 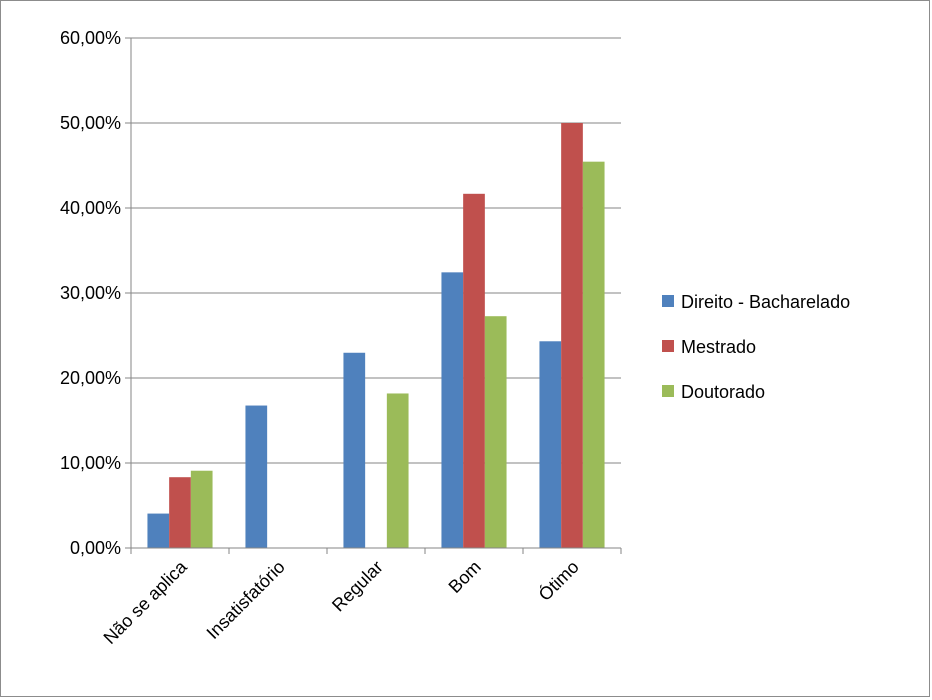 I want to click on legend: Direito - Bacharelado Mestrado Doutorado, so click(x=756, y=347).